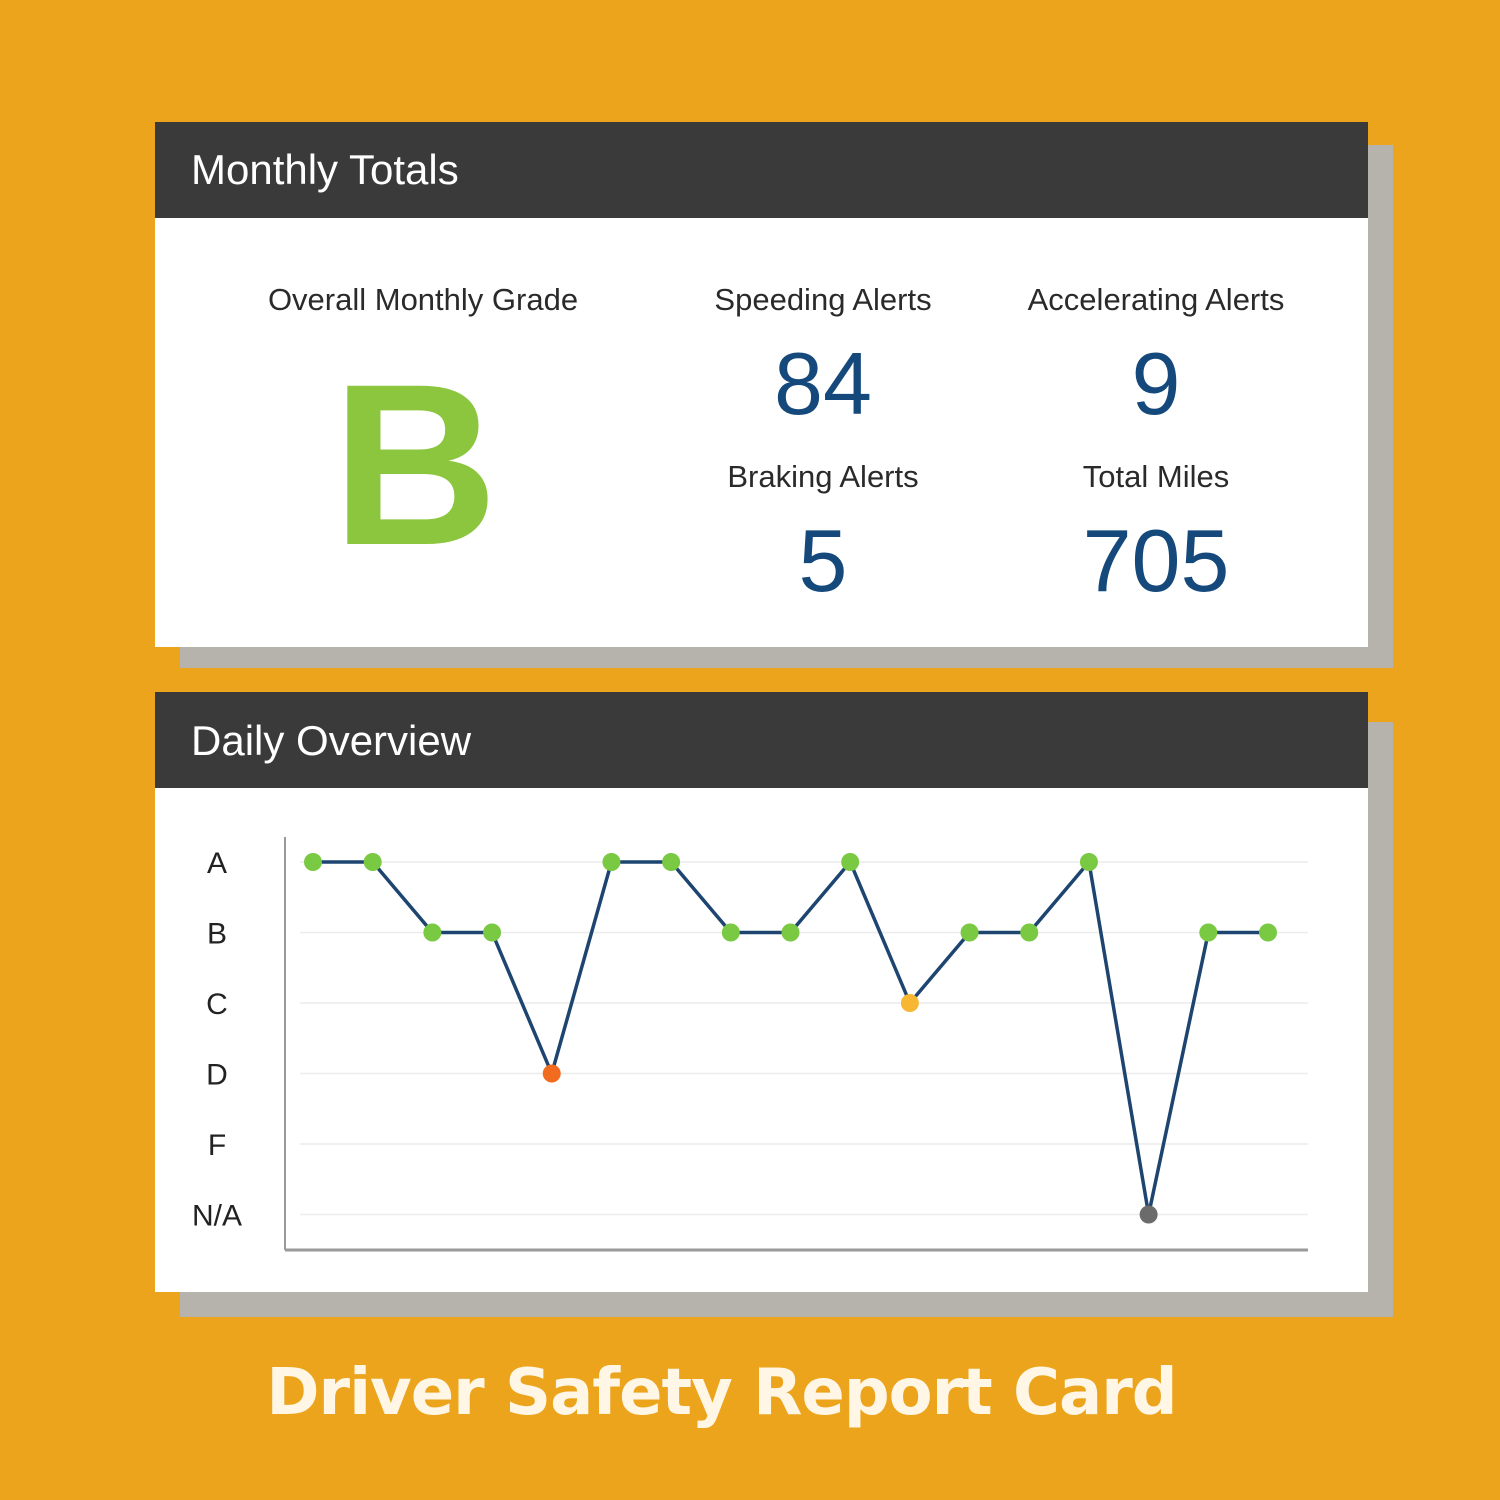 Image resolution: width=1500 pixels, height=1500 pixels. I want to click on total-miles-label: Total Miles, so click(1156, 476).